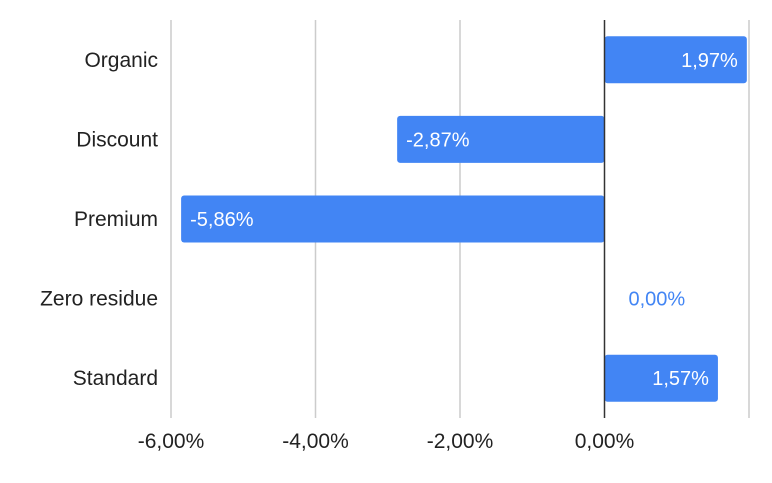 The height and width of the screenshot is (483, 772). What do you see at coordinates (99, 299) in the screenshot?
I see `category-label: Zero residue` at bounding box center [99, 299].